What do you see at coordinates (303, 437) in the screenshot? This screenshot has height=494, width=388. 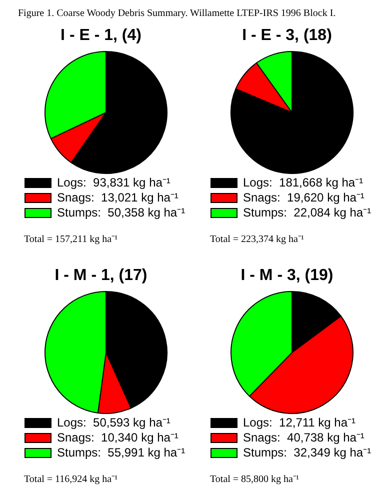 I see `legend-label: Snags: 40,738 kg ha⁻¹` at bounding box center [303, 437].